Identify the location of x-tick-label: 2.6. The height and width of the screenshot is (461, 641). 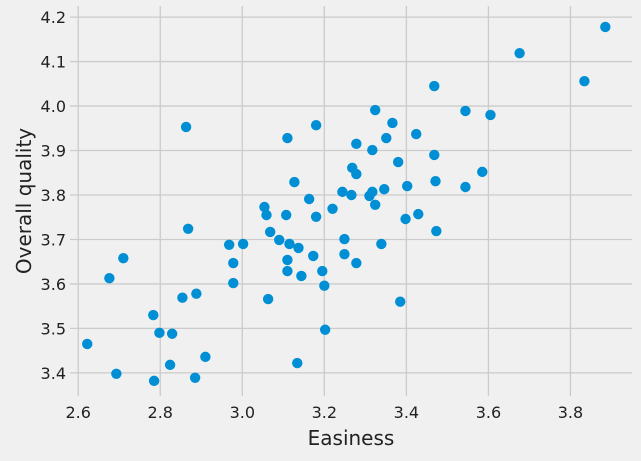
(77, 412).